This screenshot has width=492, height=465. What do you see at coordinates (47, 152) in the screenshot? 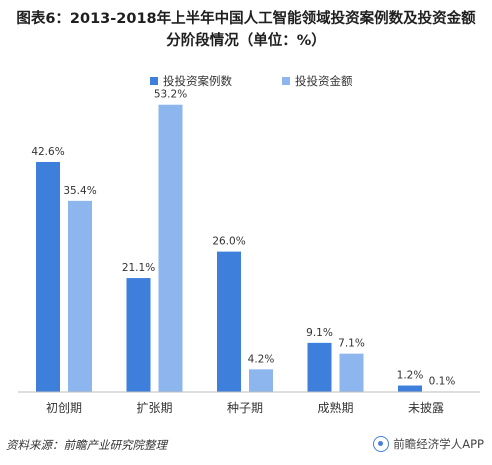
I see `value-label-1-1: 42.6%` at bounding box center [47, 152].